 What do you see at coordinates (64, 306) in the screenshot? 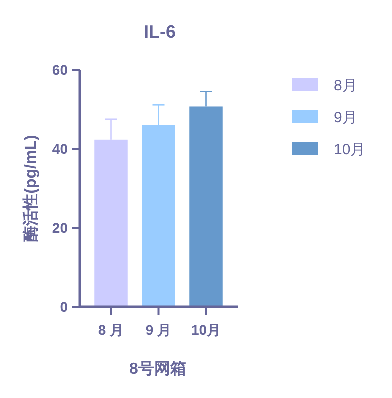
I see `y-tick-label: 0` at bounding box center [64, 306].